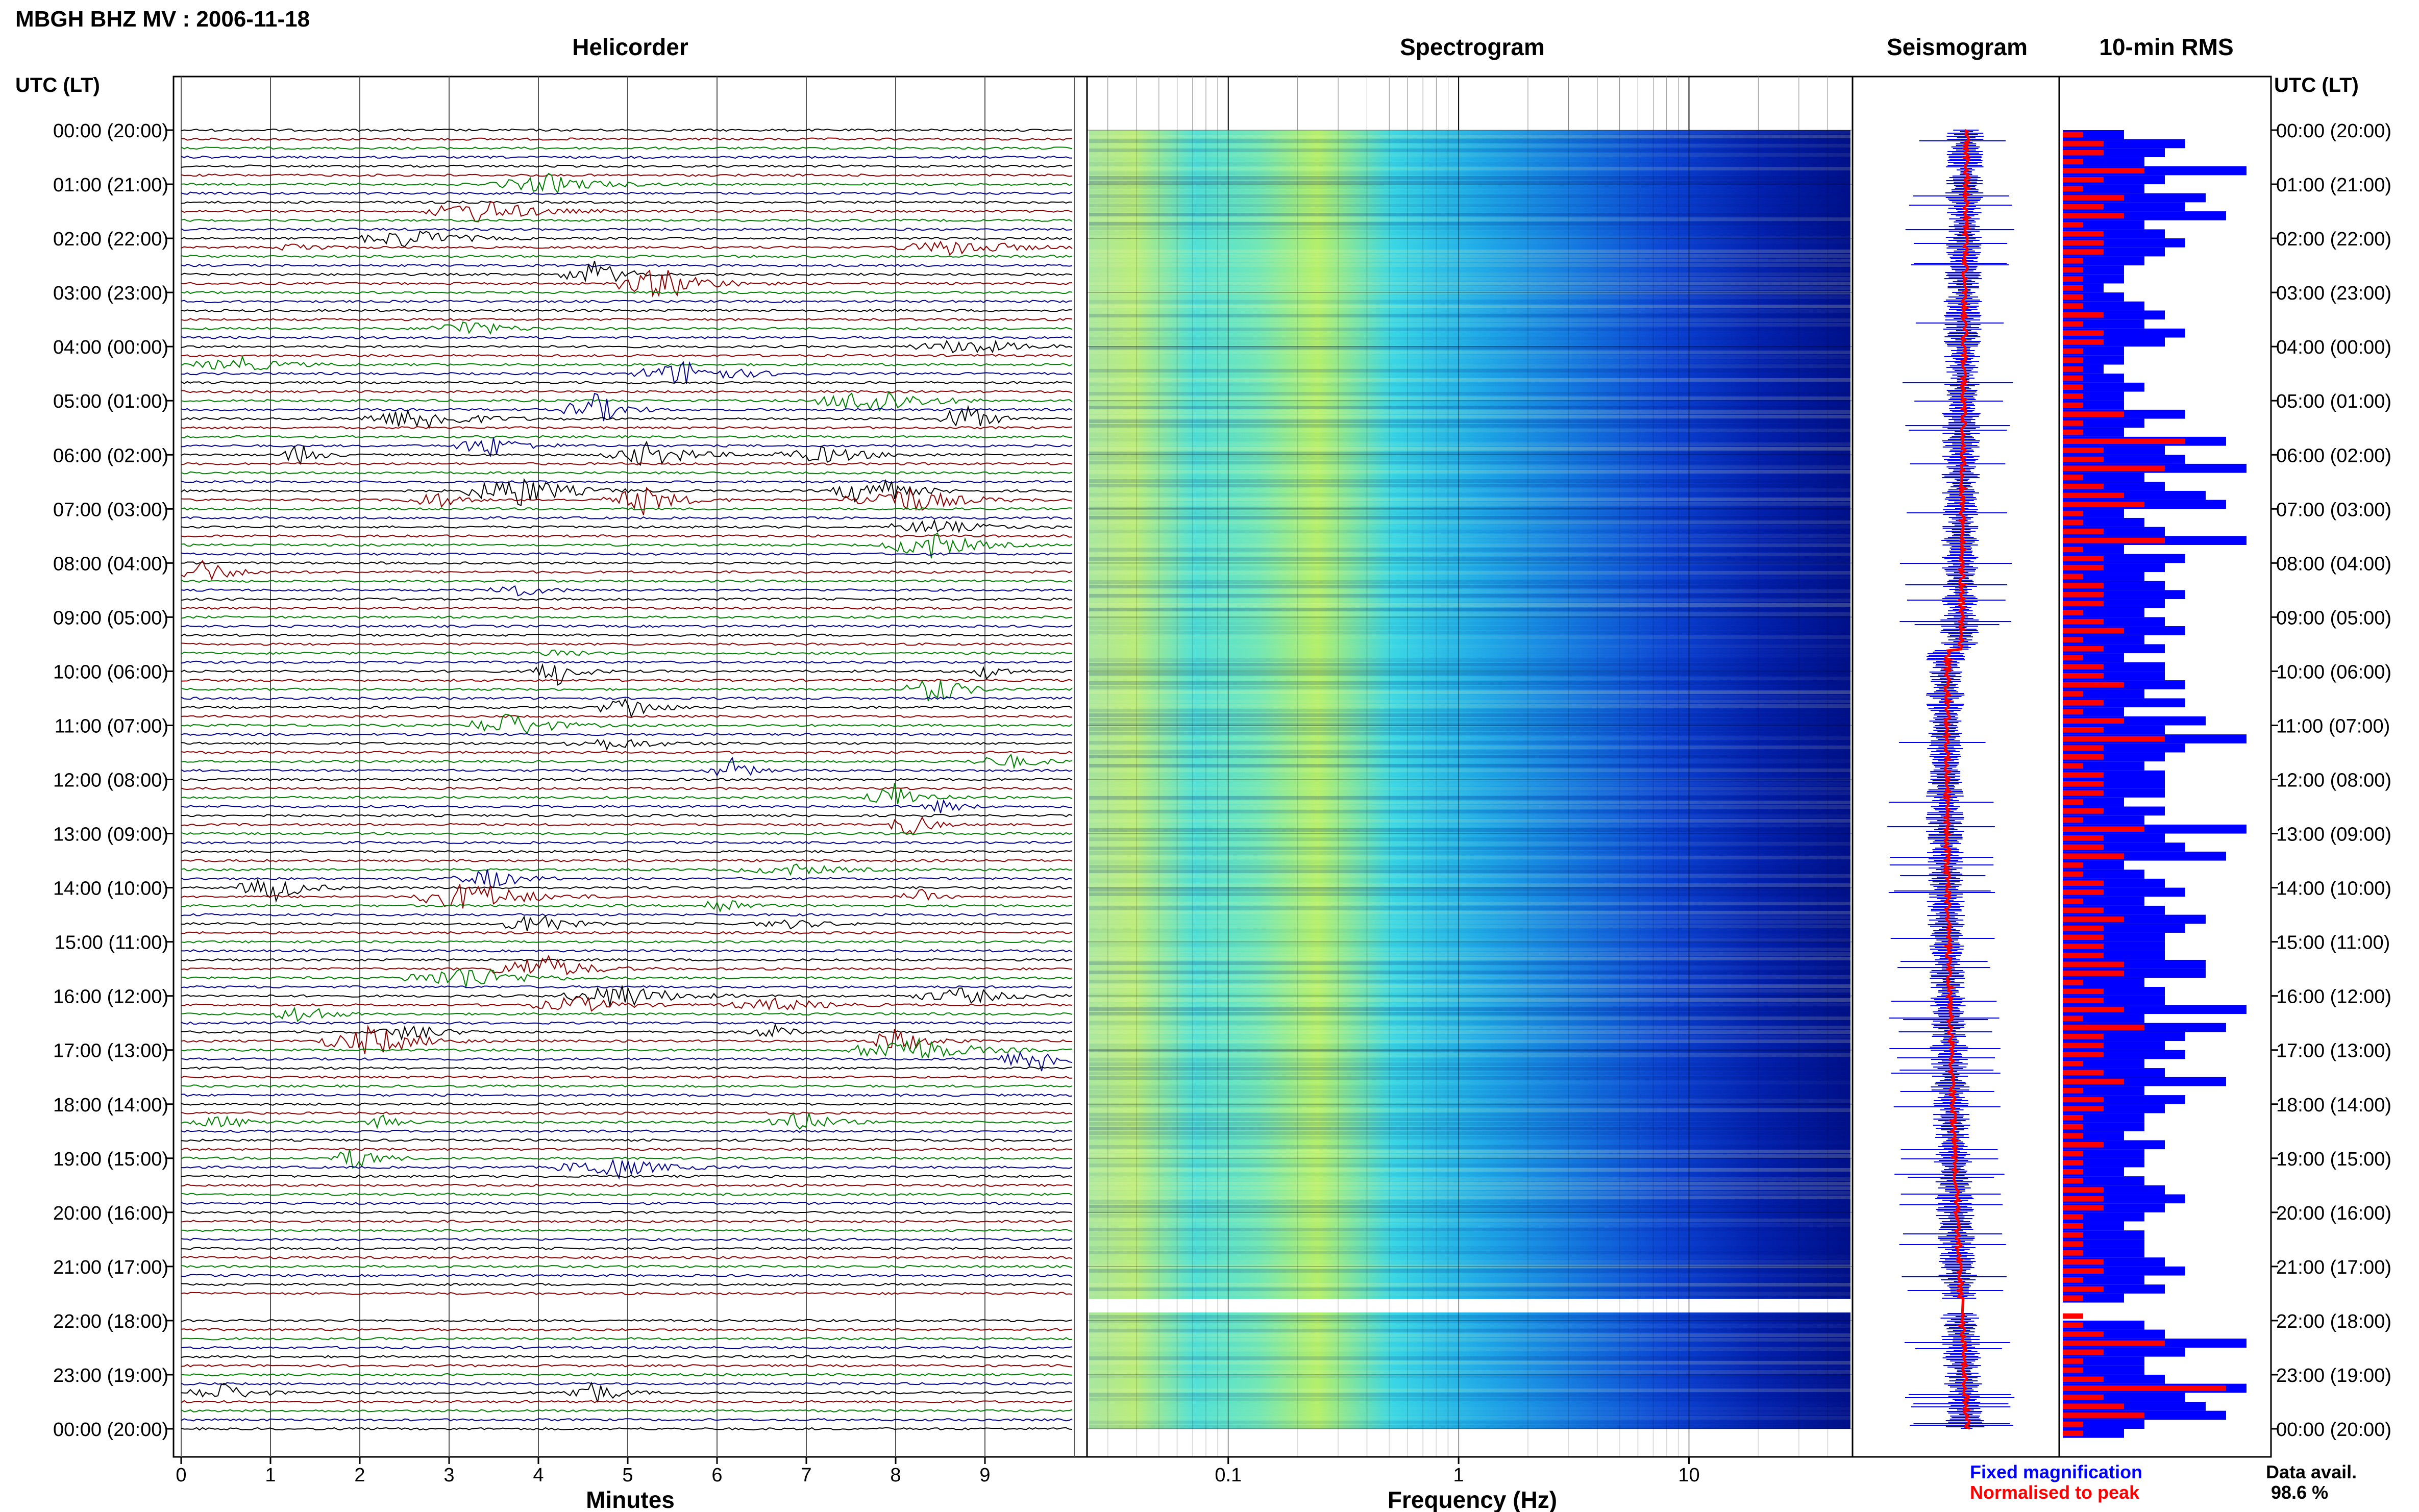 The width and height of the screenshot is (2419, 1512). What do you see at coordinates (627, 1475) in the screenshot?
I see `helicorder-xtick-label: 5` at bounding box center [627, 1475].